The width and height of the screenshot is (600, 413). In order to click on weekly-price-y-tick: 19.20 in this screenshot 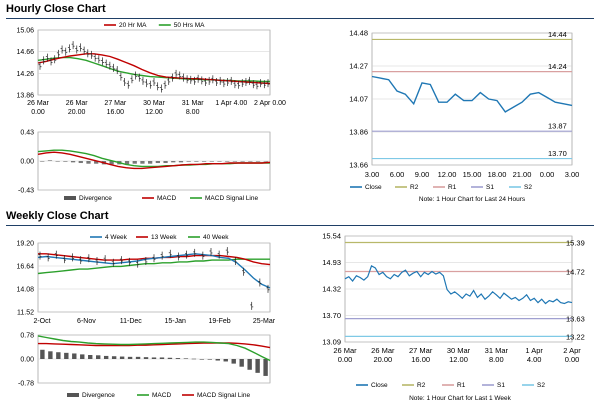, I will do `click(25, 244)`.